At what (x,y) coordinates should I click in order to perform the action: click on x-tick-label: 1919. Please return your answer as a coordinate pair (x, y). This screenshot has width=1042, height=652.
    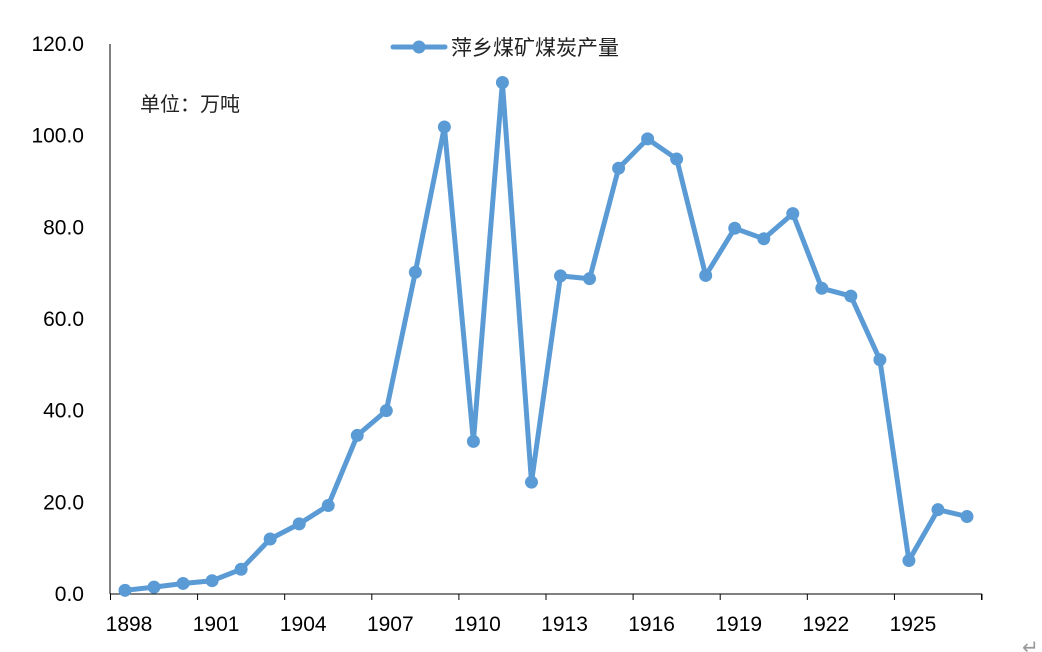
    Looking at the image, I should click on (738, 624).